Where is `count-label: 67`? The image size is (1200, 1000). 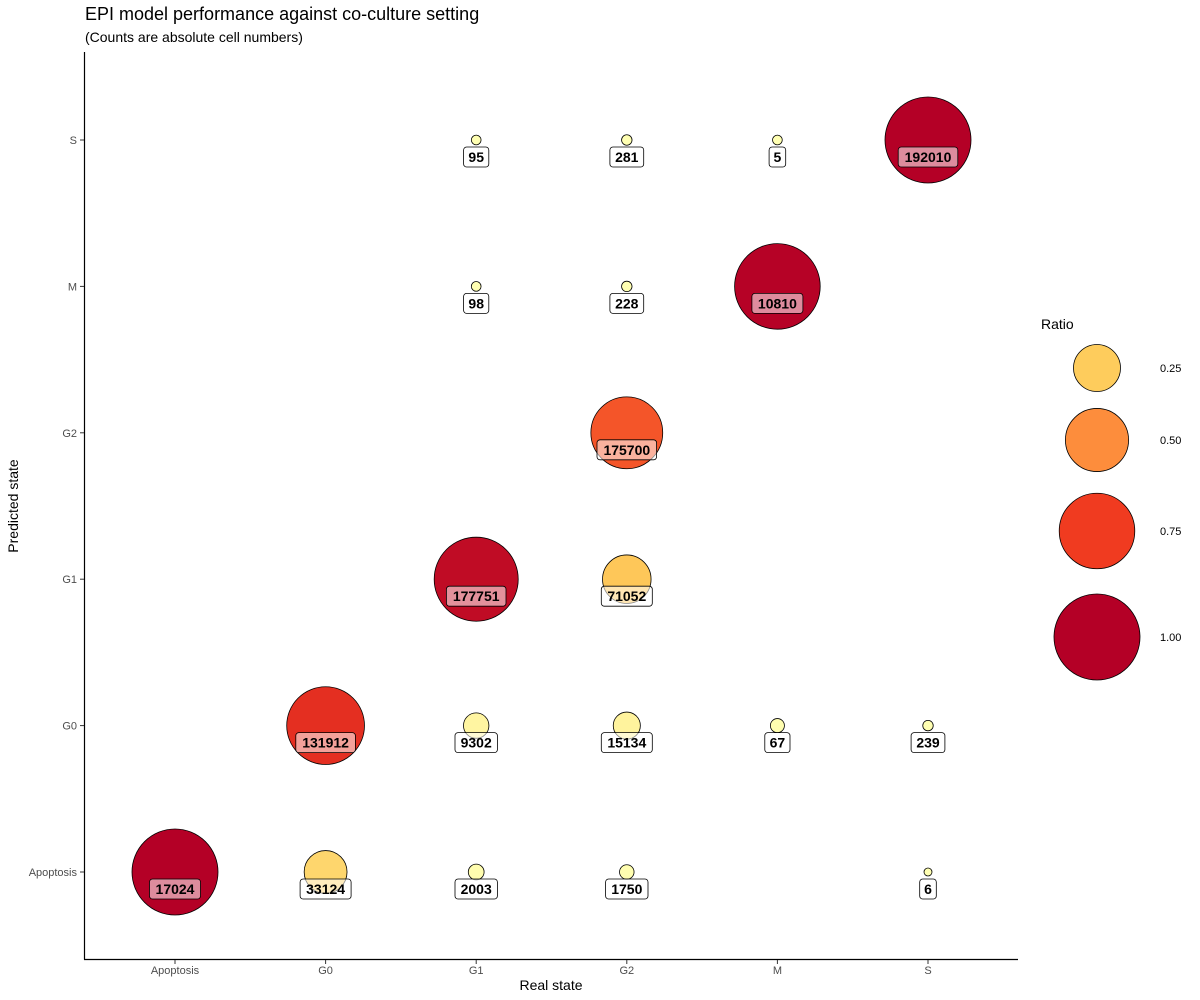 count-label: 67 is located at coordinates (778, 743).